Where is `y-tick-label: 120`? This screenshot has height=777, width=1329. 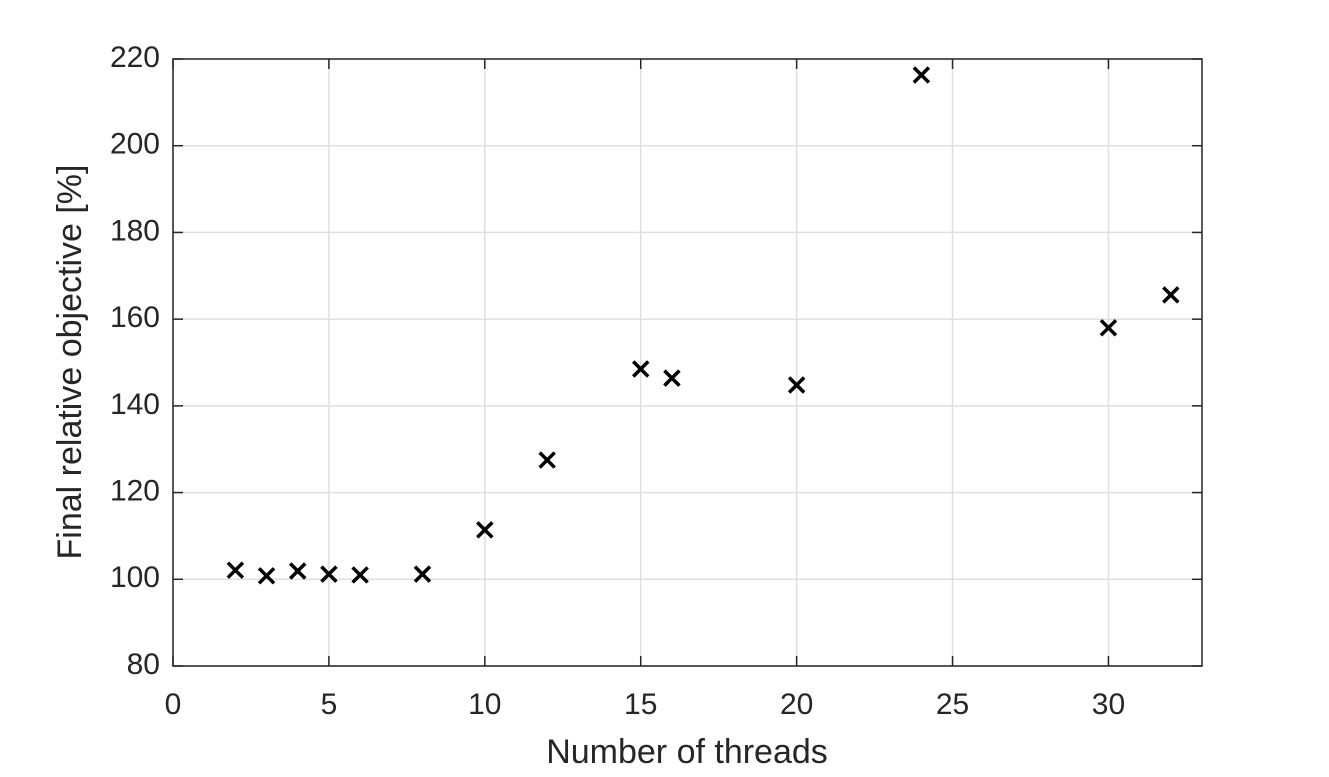 y-tick-label: 120 is located at coordinates (135, 490).